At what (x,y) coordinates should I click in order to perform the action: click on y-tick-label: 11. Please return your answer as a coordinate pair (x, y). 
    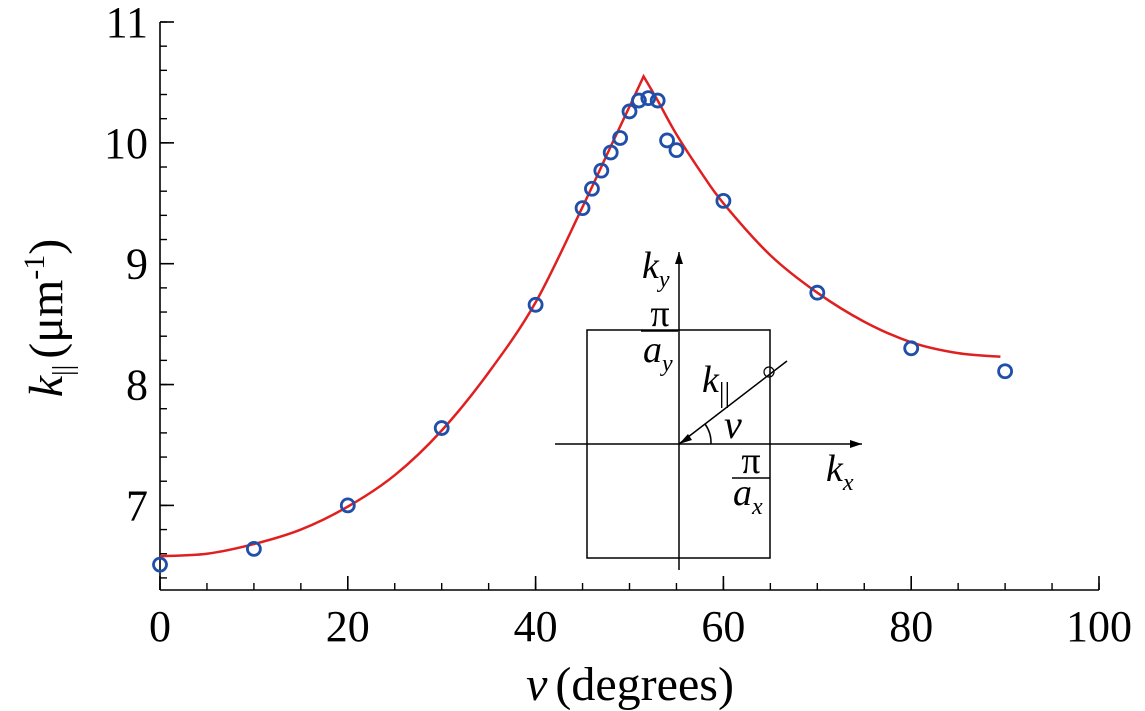
    Looking at the image, I should click on (127, 23).